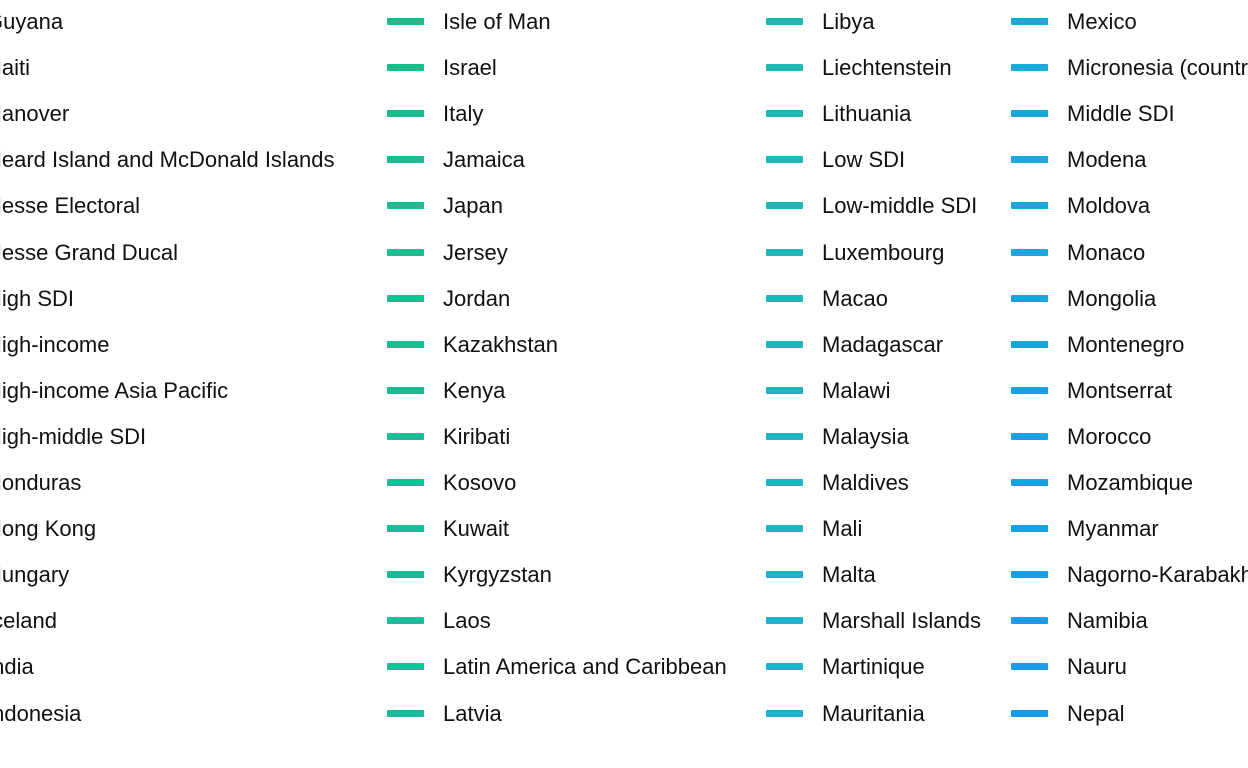  What do you see at coordinates (842, 529) in the screenshot?
I see `legend-label: Mali` at bounding box center [842, 529].